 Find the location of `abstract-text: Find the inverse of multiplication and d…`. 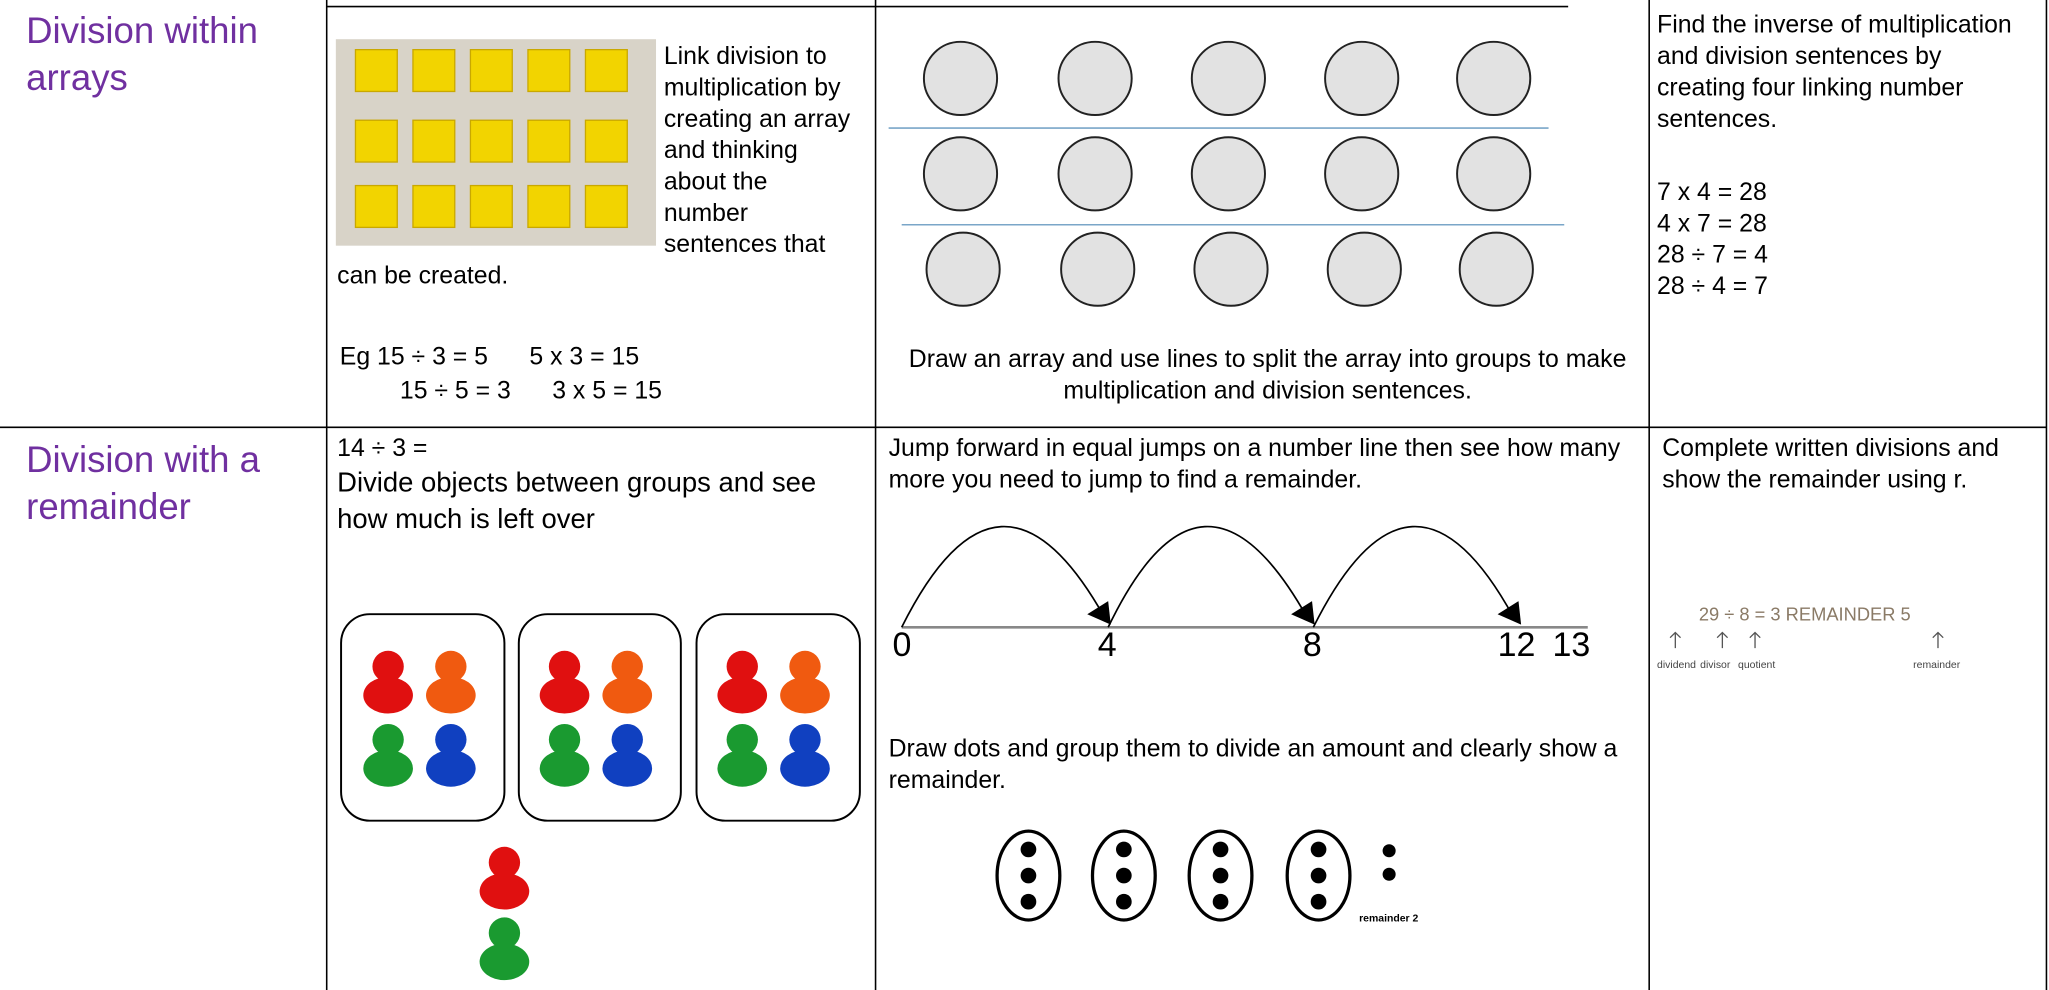

abstract-text: Find the inverse of multiplication and d… is located at coordinates (1834, 72).